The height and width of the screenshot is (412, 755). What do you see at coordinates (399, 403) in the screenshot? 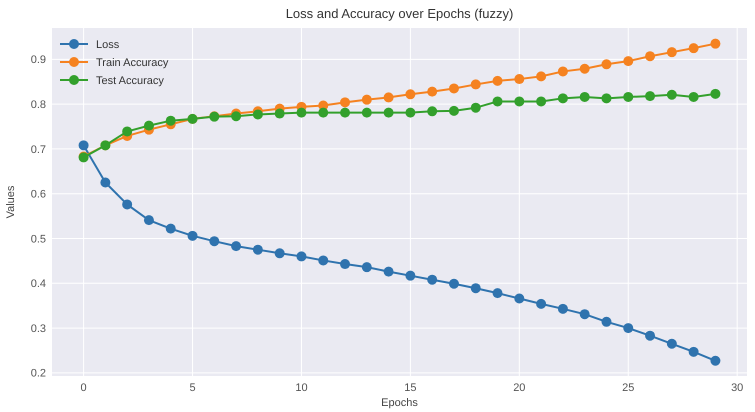
I see `x-axis-title: Epochs` at bounding box center [399, 403].